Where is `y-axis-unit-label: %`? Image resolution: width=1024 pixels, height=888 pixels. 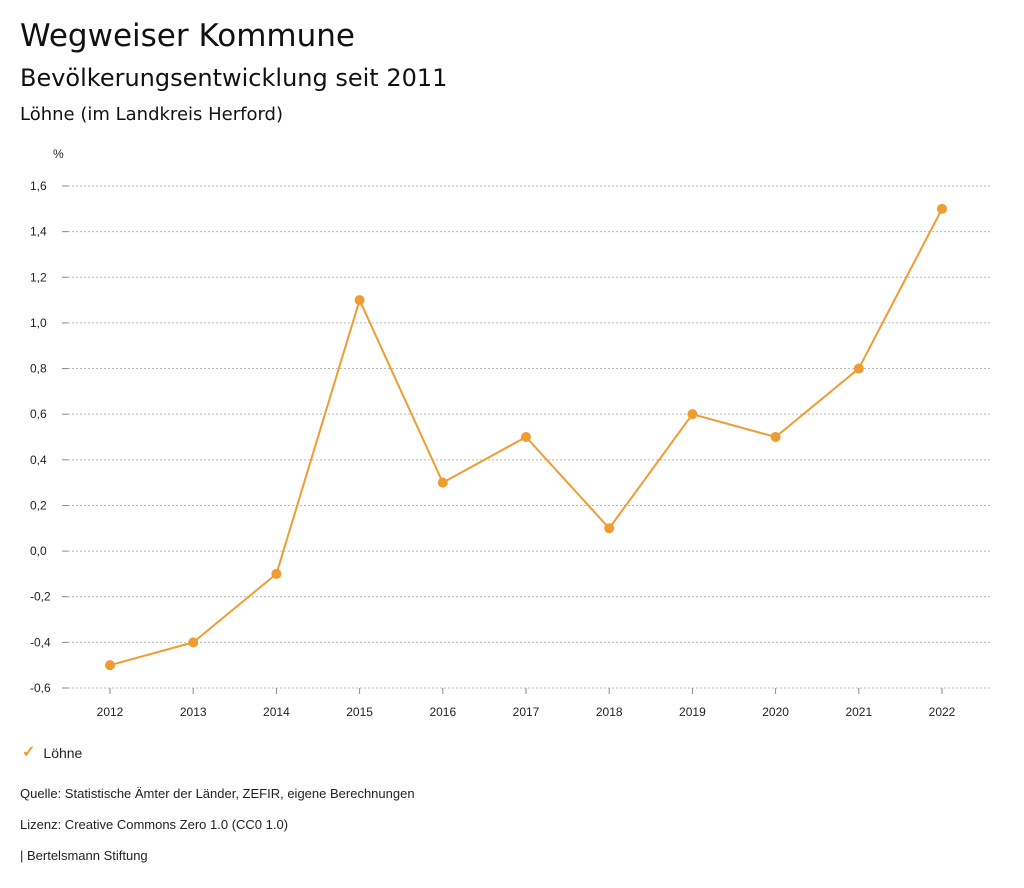 y-axis-unit-label: % is located at coordinates (58, 154).